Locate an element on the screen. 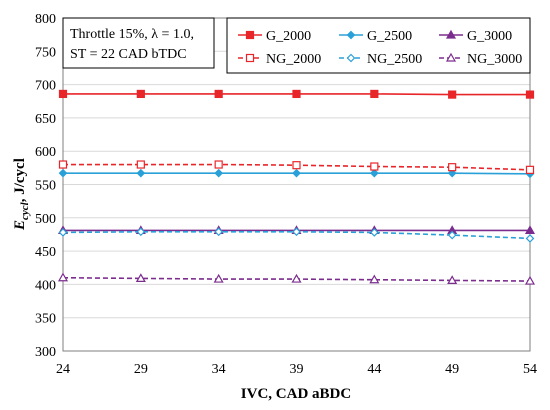 The height and width of the screenshot is (410, 550). x-tick-label: 24 is located at coordinates (63, 369).